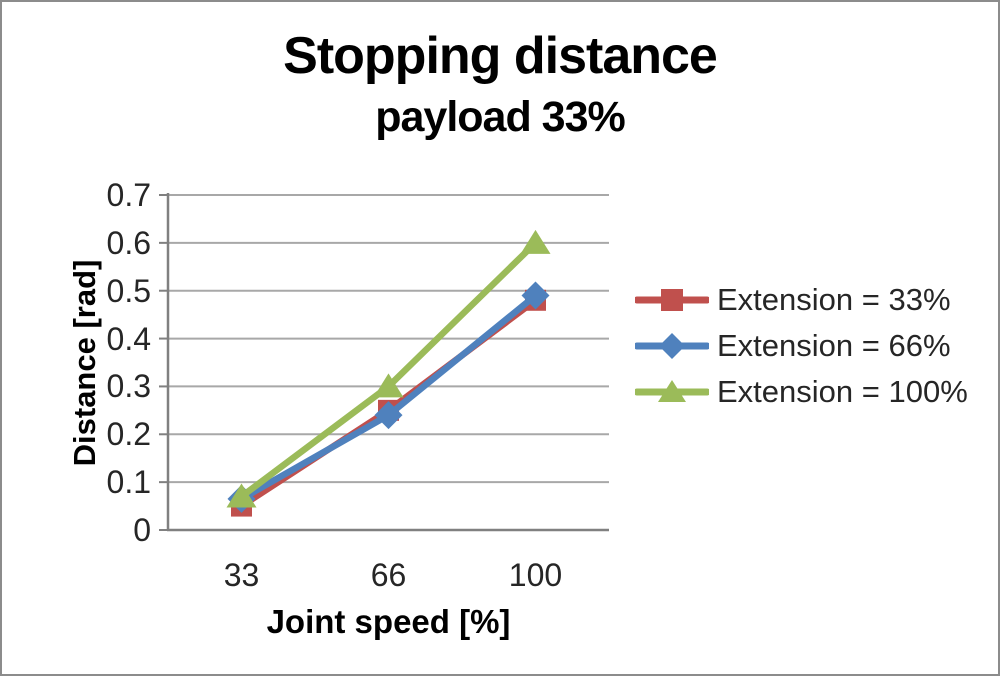 The image size is (1000, 676). I want to click on legend-triangle-marker-icon, so click(672, 391).